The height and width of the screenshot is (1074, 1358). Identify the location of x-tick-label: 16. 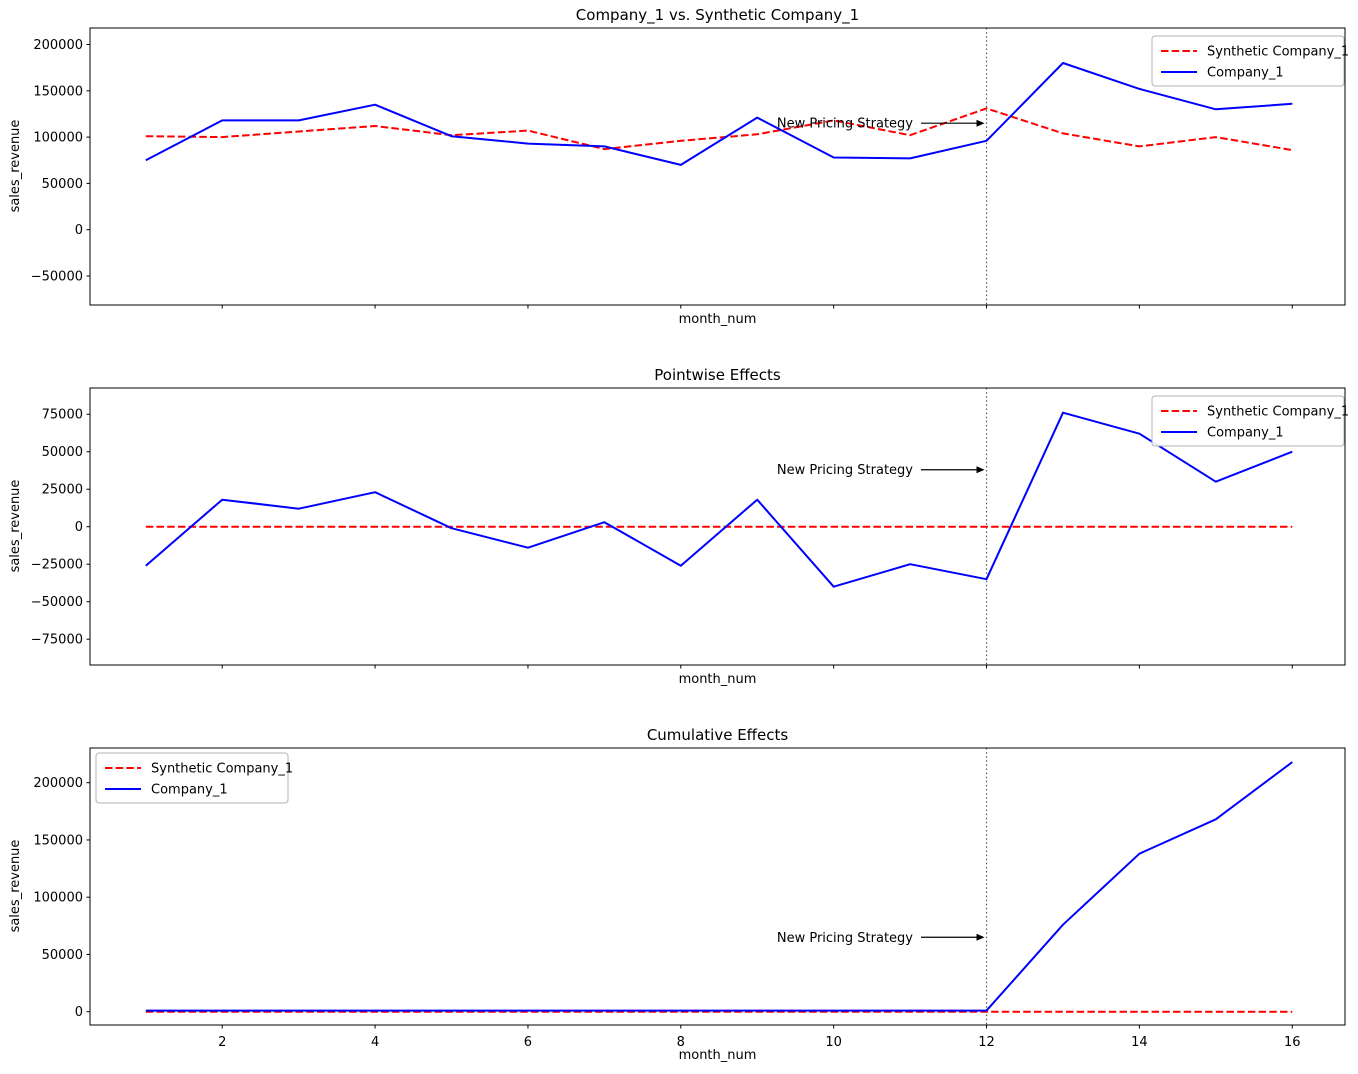
(1292, 1042).